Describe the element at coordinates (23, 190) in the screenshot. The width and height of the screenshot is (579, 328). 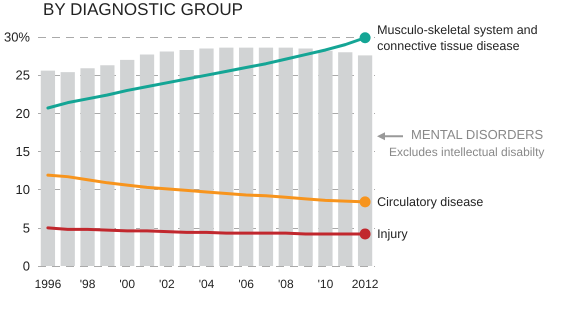
I see `y-tick-label: 10` at that location.